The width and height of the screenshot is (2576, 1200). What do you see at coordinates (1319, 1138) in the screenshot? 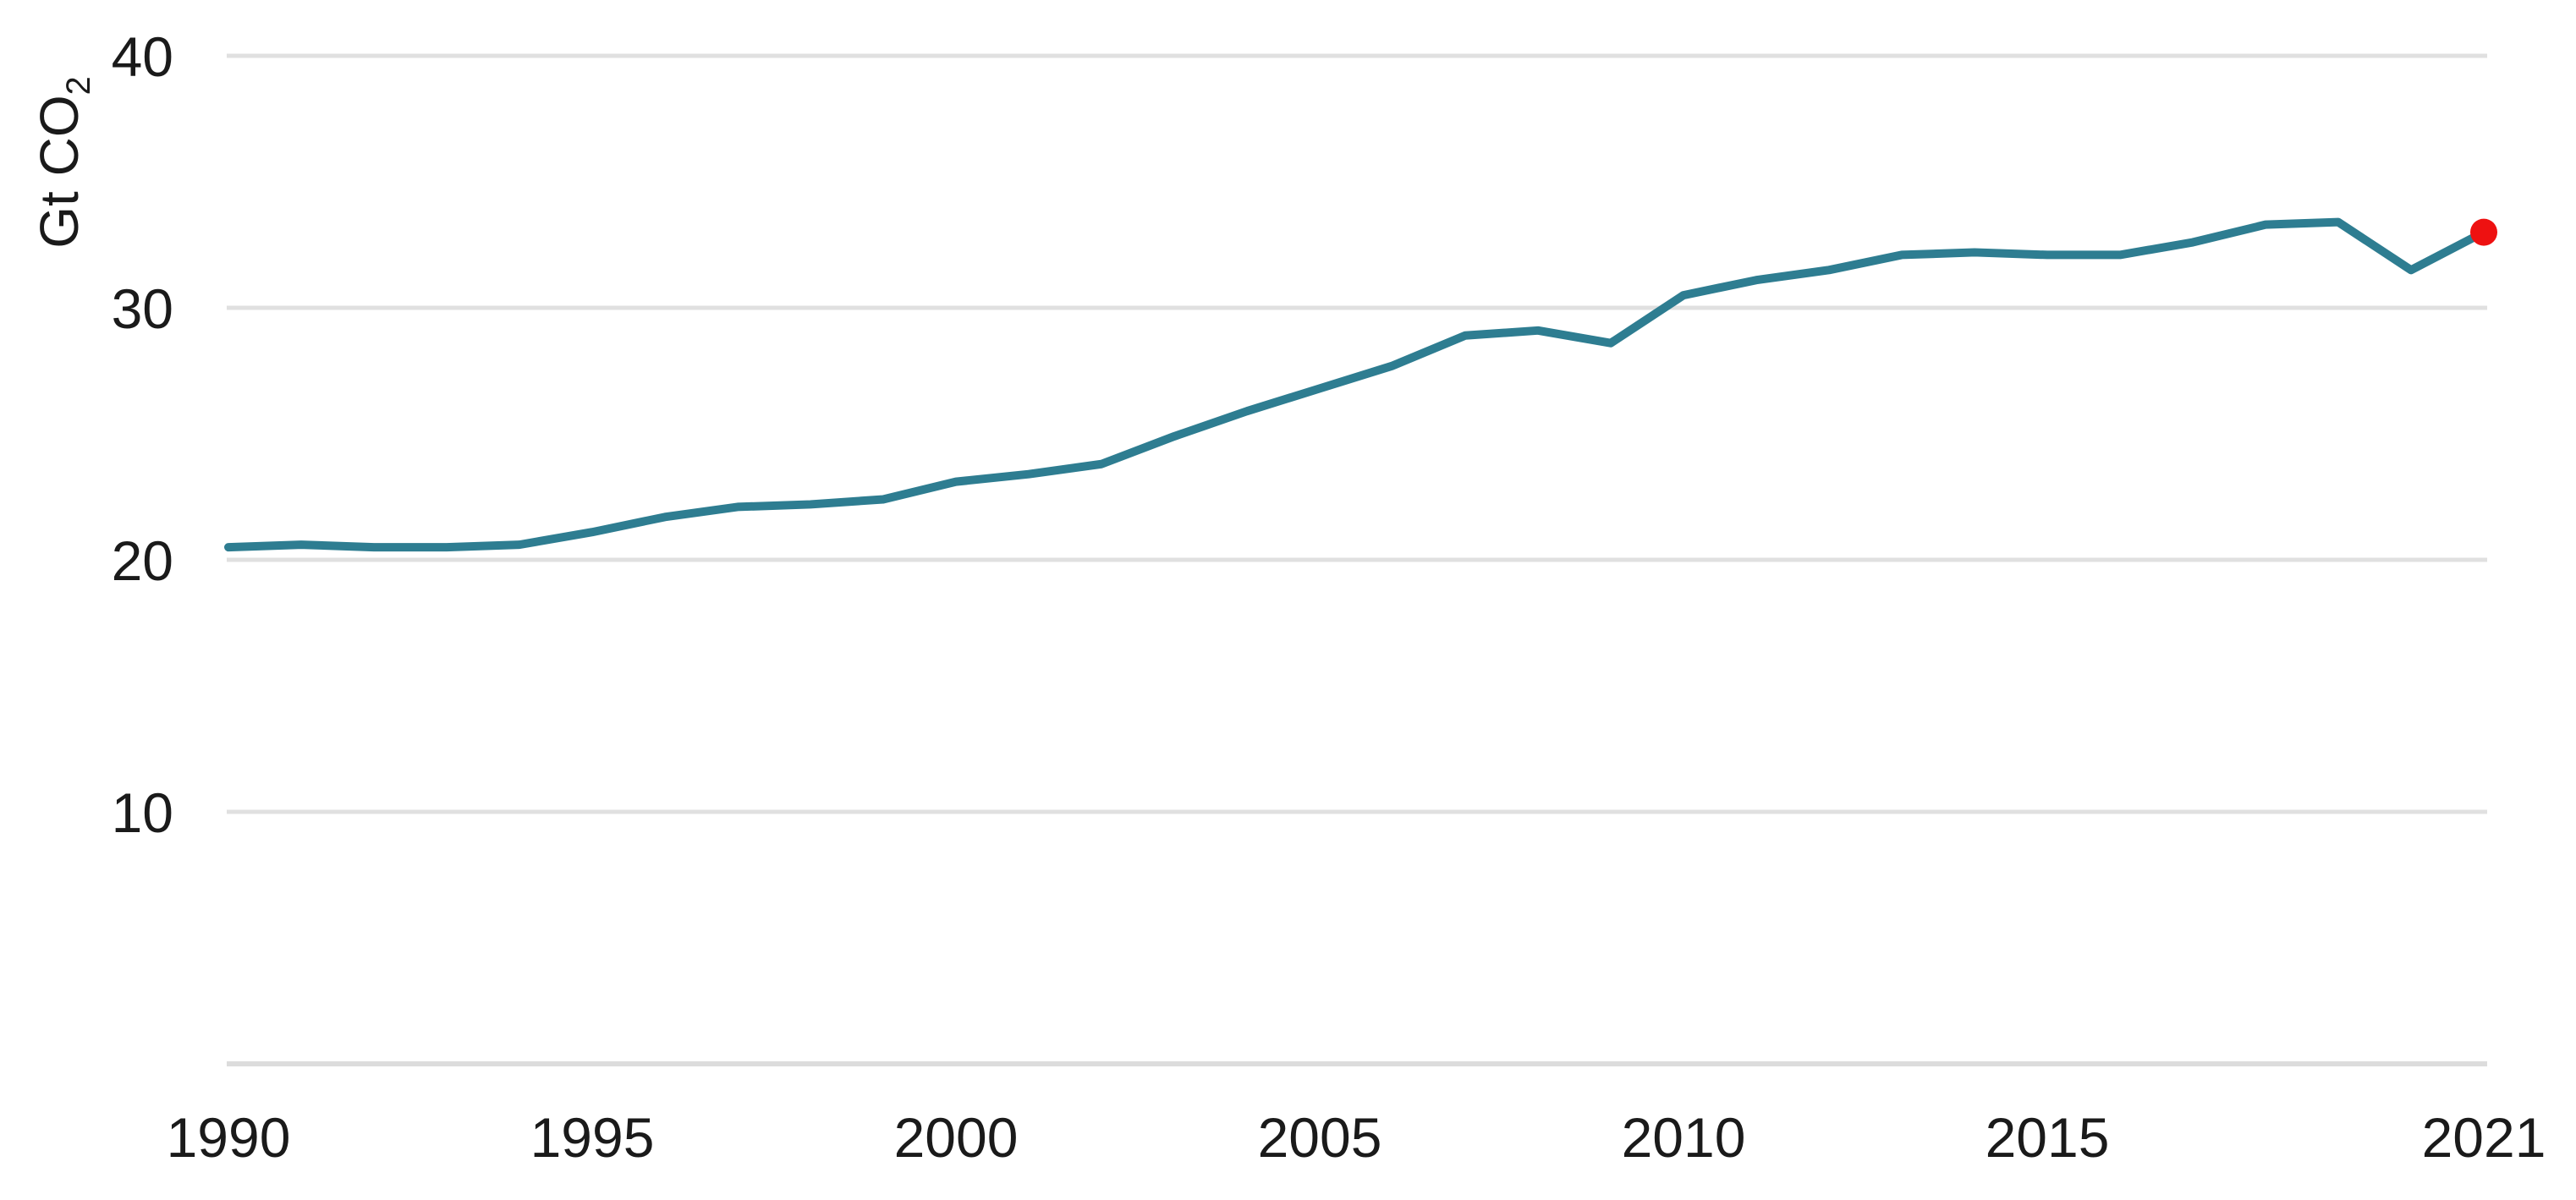
I see `x-tick-label-2005: 2005` at bounding box center [1319, 1138].